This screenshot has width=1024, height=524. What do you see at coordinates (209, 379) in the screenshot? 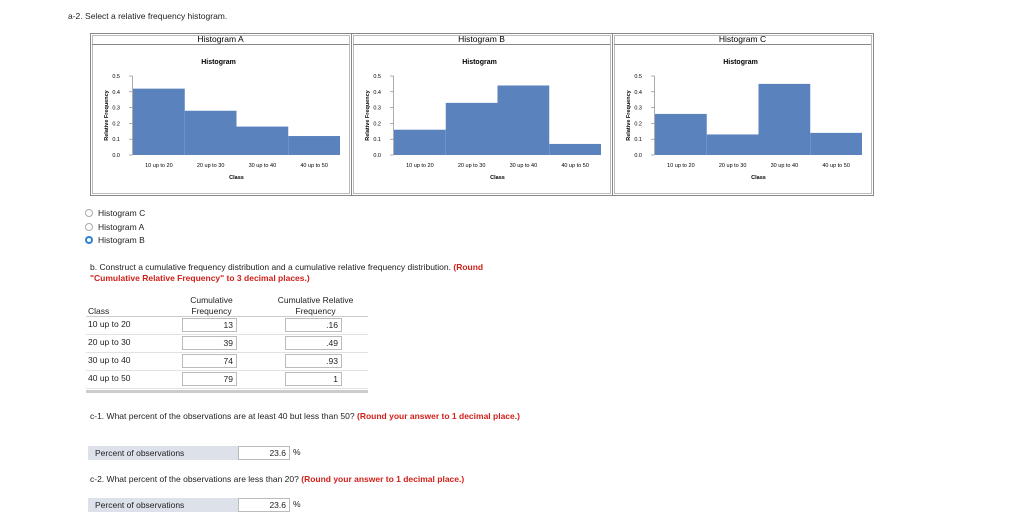
I see `input-cell: 79` at bounding box center [209, 379].